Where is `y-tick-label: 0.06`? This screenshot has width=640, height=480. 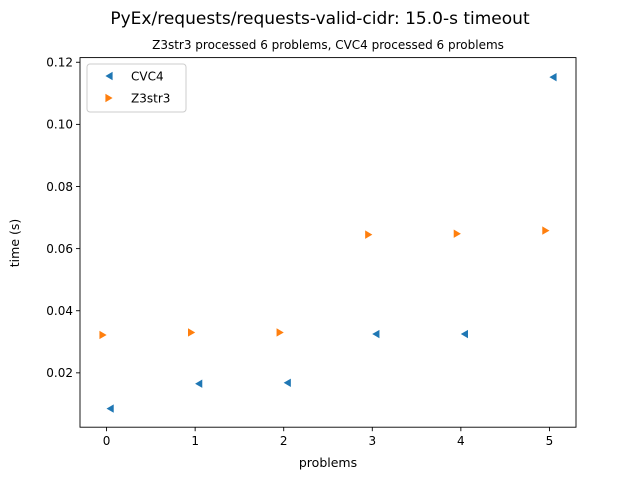 y-tick-label: 0.06 is located at coordinates (59, 249).